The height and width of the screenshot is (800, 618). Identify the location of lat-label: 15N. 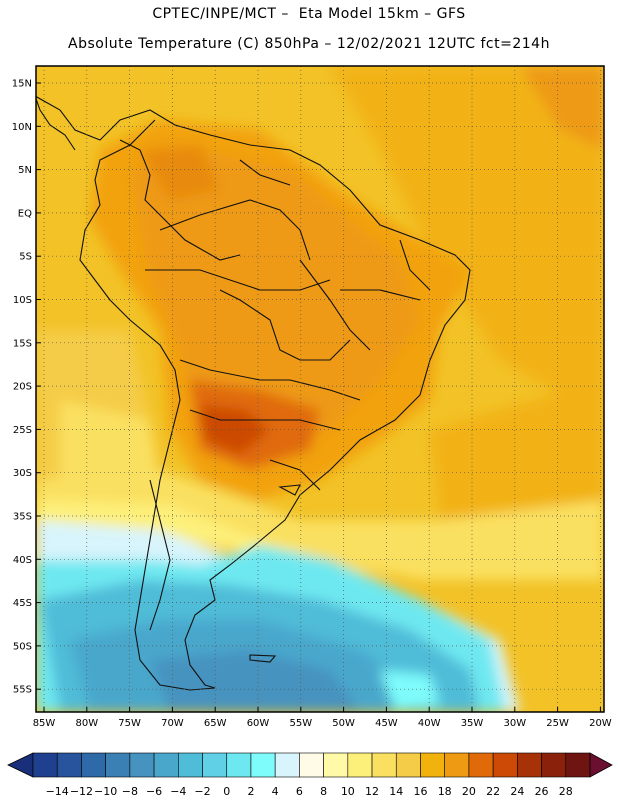
(22, 84).